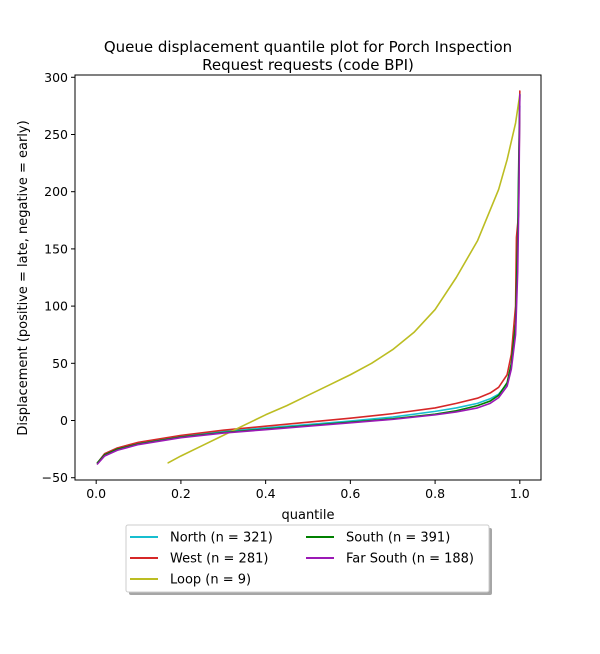  Describe the element at coordinates (56, 306) in the screenshot. I see `y-tick-label: 100` at that location.